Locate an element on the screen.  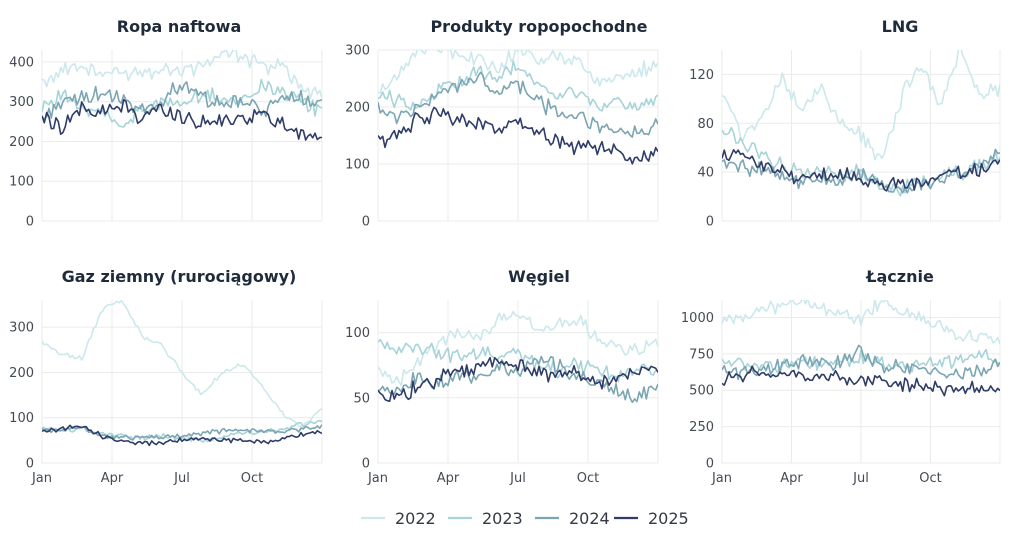
legend-label: 2023 is located at coordinates (502, 518).